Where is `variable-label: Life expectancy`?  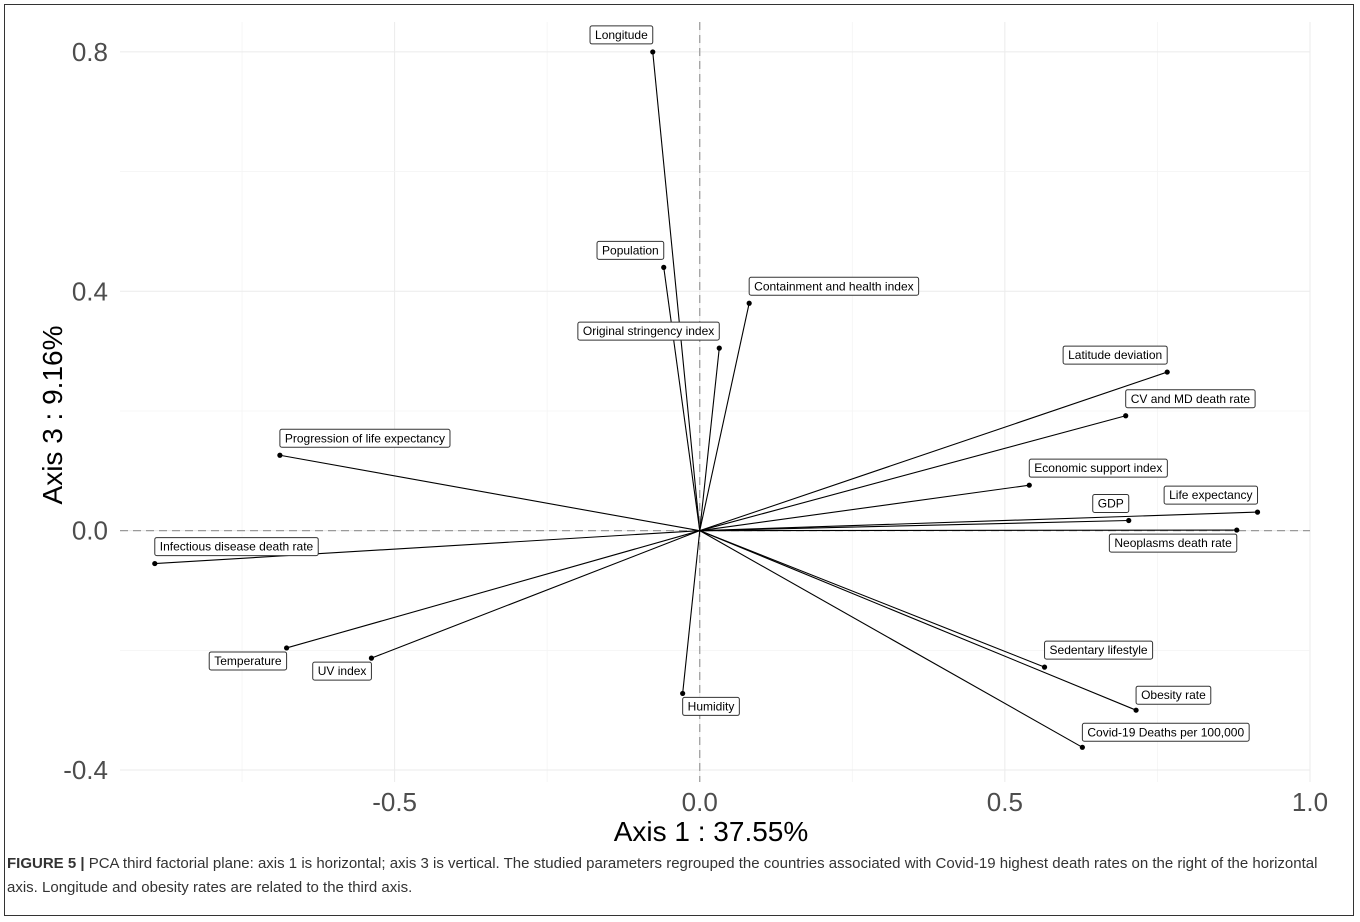 variable-label: Life expectancy is located at coordinates (1211, 495).